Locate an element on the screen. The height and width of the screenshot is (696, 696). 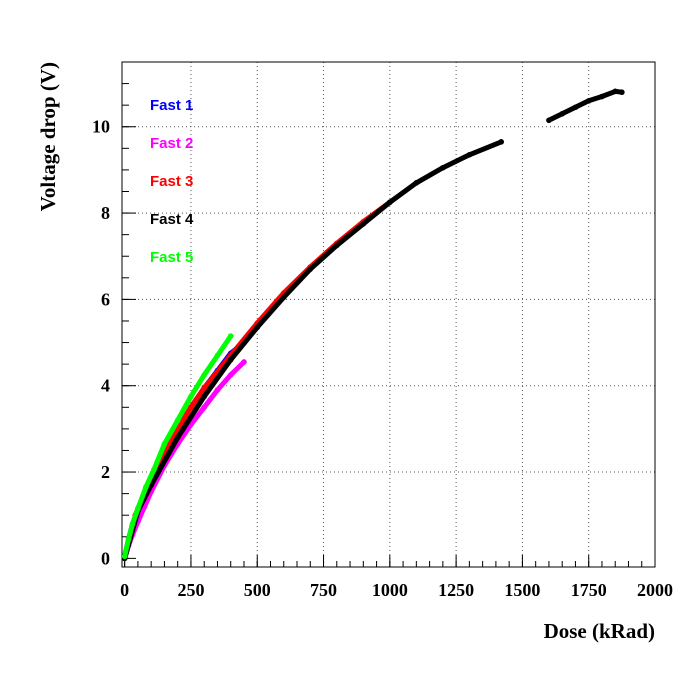
y-axis-label: Voltage drop (V) is located at coordinates (48, 136).